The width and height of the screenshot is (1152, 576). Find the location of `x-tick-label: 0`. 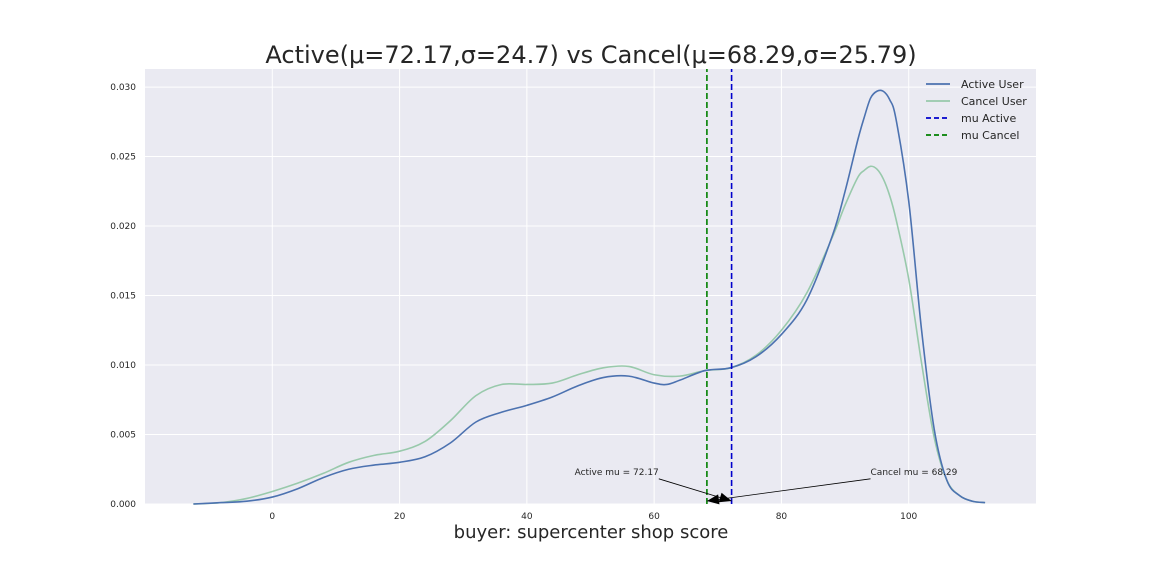

x-tick-label: 0 is located at coordinates (272, 517).